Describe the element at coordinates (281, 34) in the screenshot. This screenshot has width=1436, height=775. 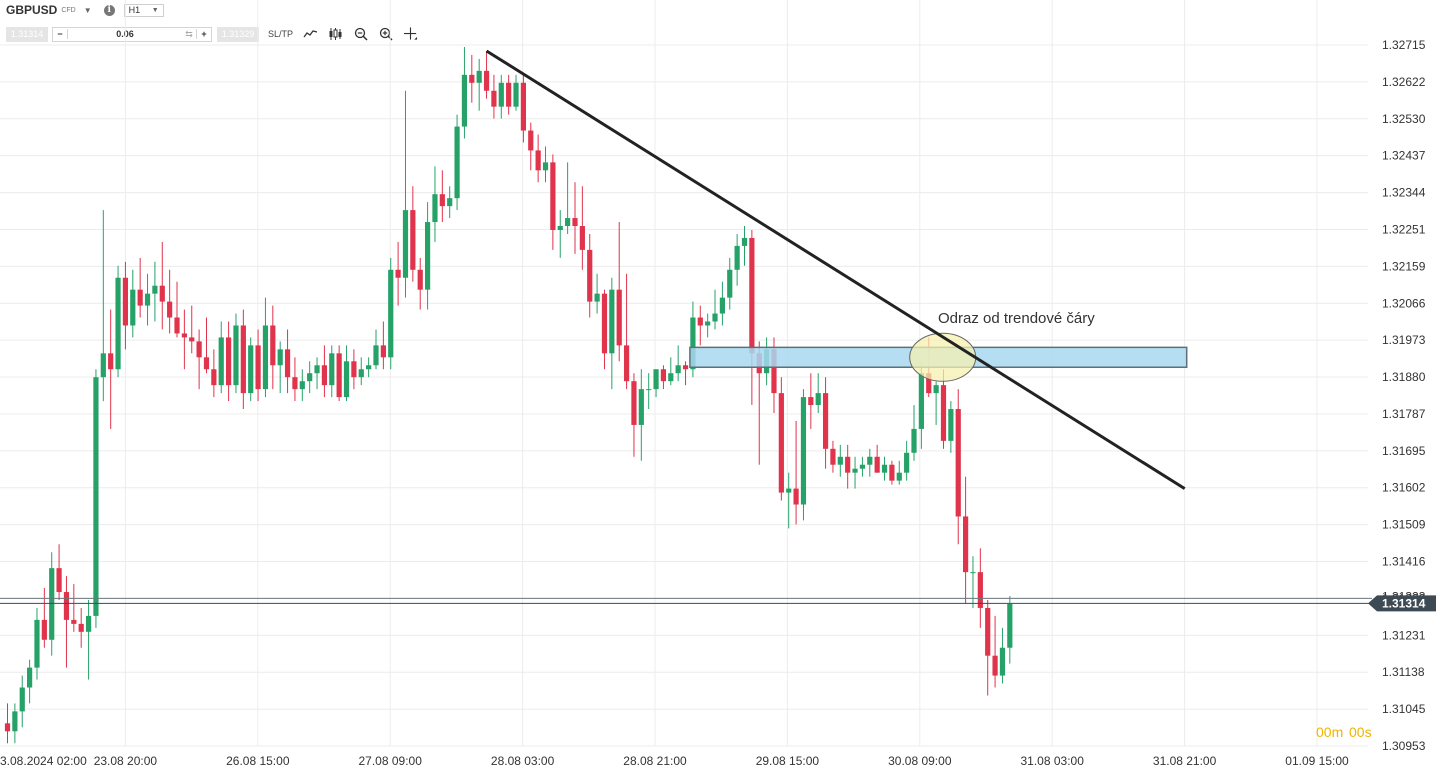
I see `sltp-button: SL/TP` at that location.